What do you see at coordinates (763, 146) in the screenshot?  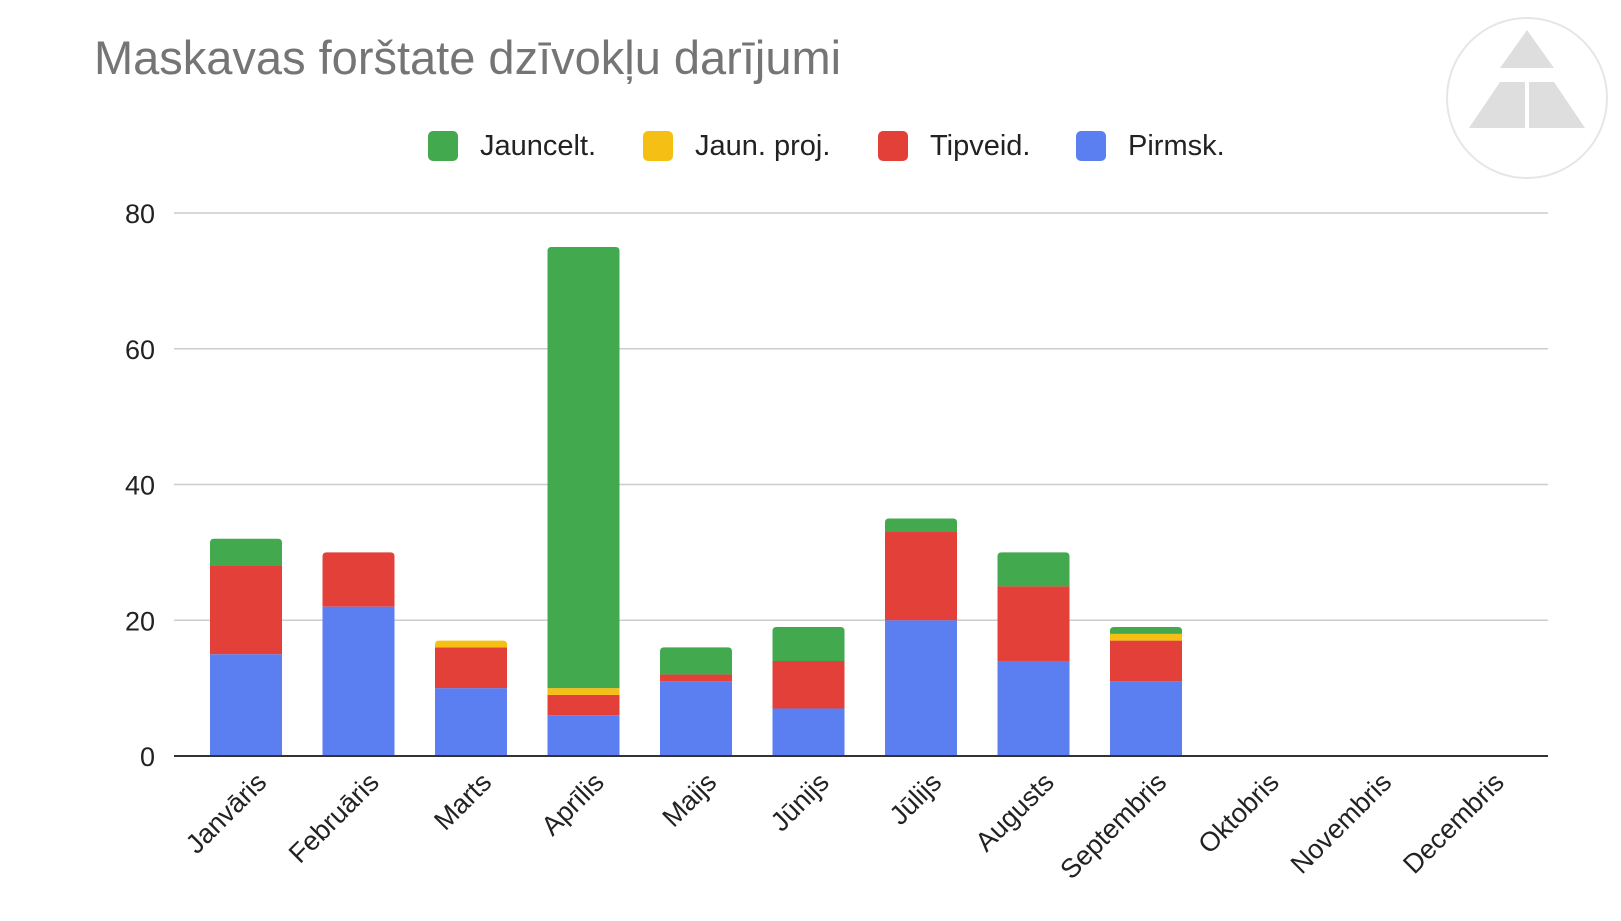 I see `legend-label: Jaun. proj.` at bounding box center [763, 146].